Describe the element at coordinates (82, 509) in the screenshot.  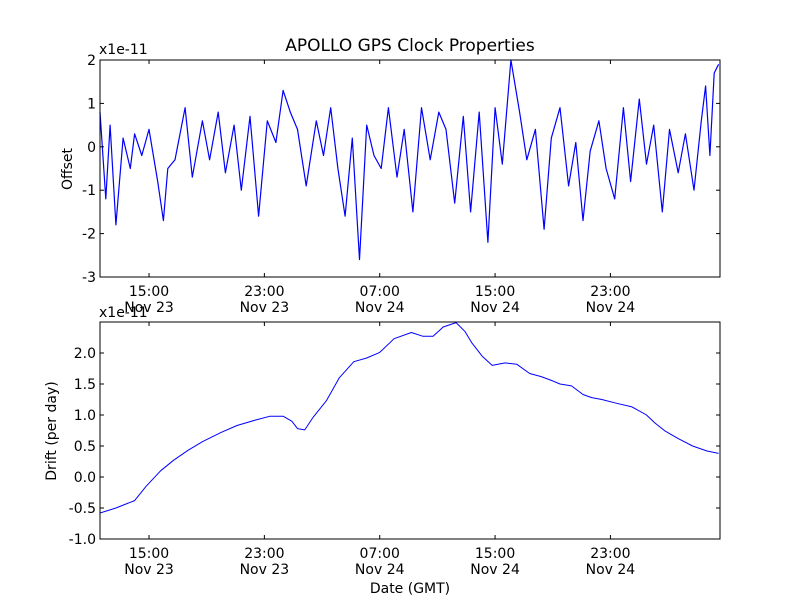
I see `drift-ytick-label: -0.5` at that location.